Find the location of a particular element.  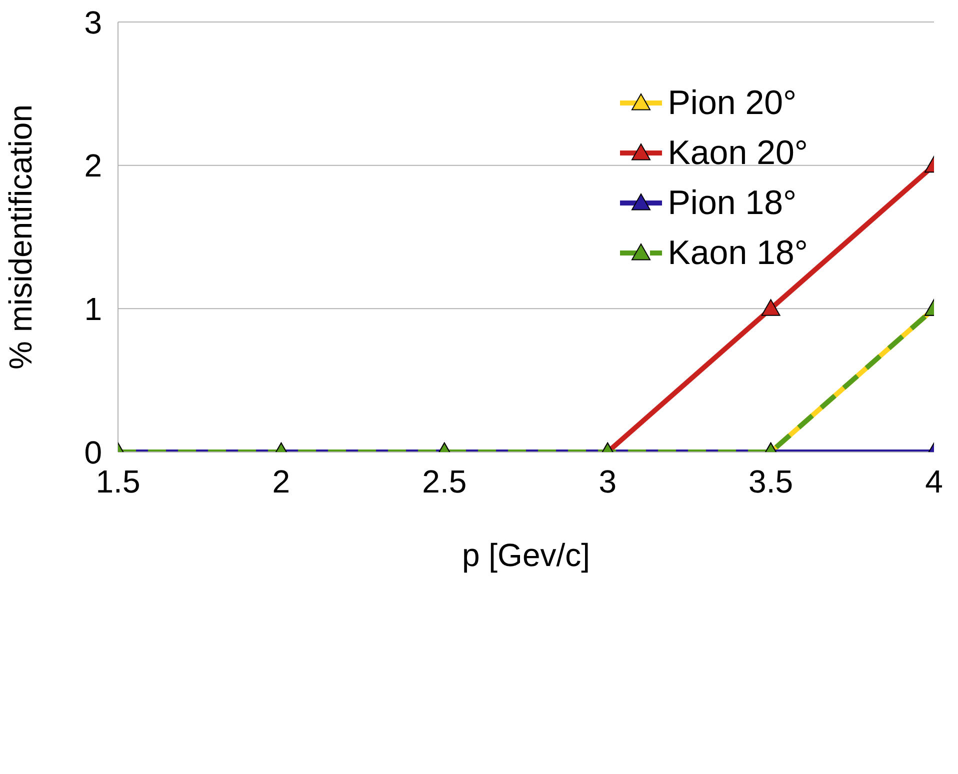

x-tick-label: 4 is located at coordinates (934, 482).